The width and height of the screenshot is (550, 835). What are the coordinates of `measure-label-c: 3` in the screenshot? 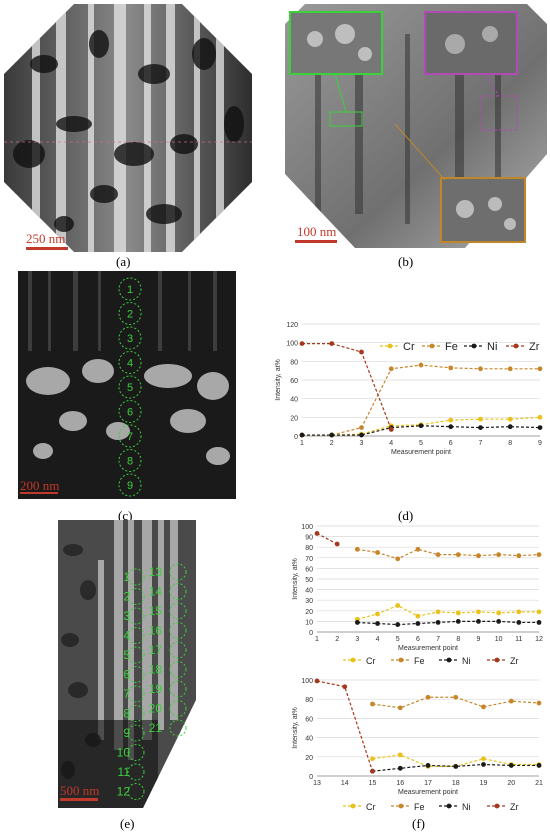 It's located at (130, 339).